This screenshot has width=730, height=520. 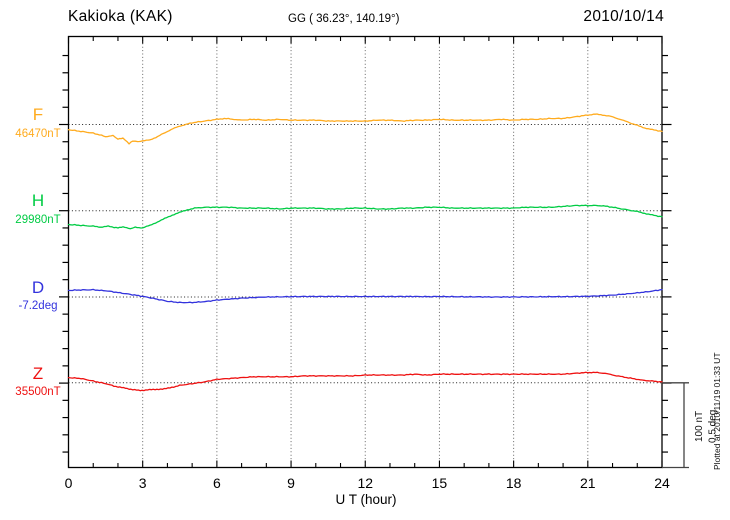 I want to click on component-letter-Z: Z, so click(x=38, y=373).